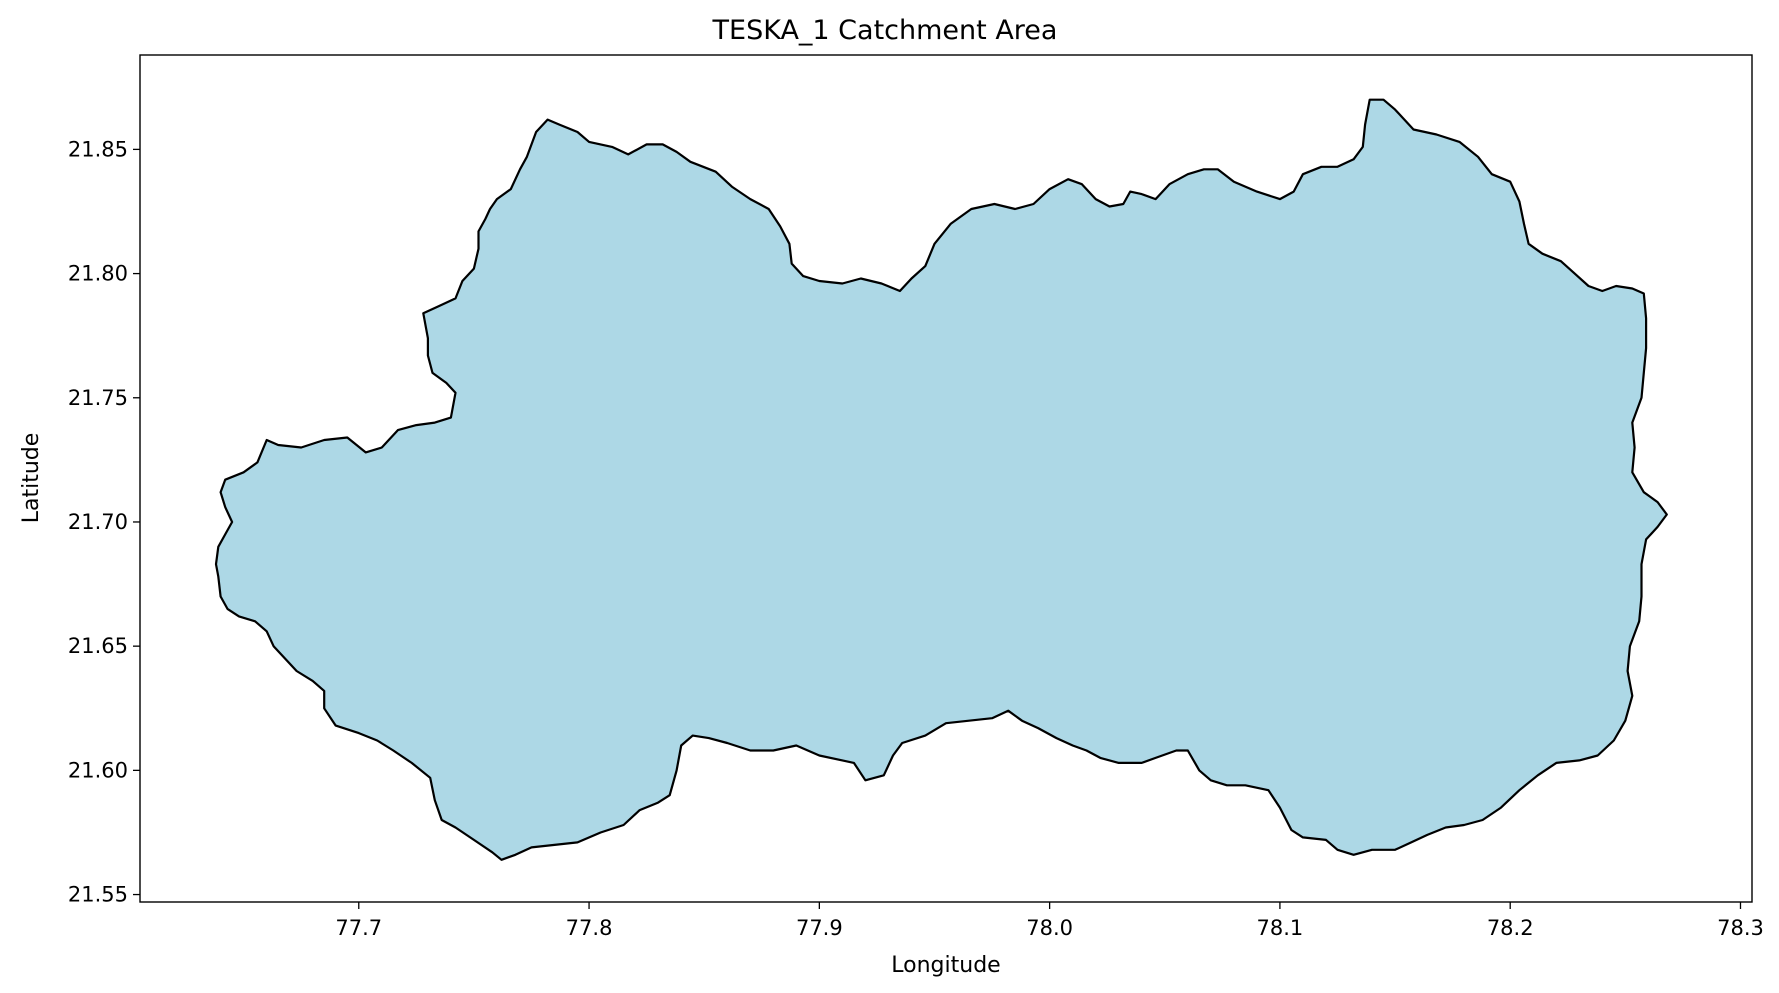  I want to click on x-tick-label: 78.1, so click(1280, 928).